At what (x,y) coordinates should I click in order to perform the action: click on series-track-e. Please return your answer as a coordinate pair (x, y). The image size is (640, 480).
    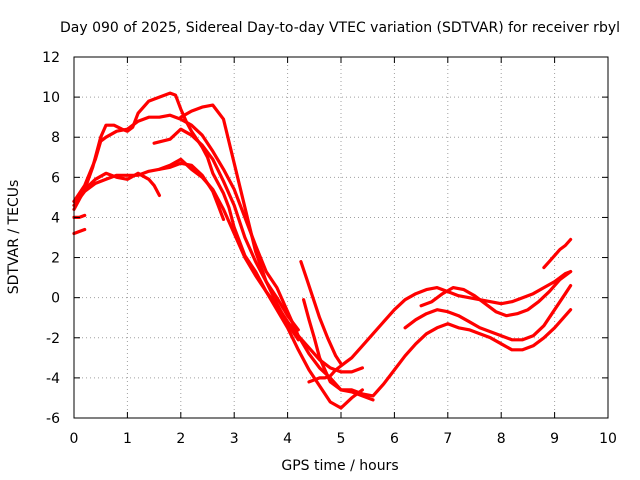
    Looking at the image, I should click on (239, 222).